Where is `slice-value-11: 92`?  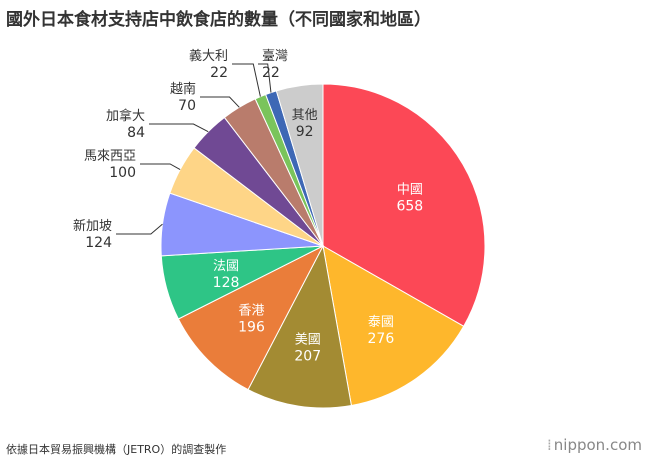
slice-value-11: 92 is located at coordinates (305, 132).